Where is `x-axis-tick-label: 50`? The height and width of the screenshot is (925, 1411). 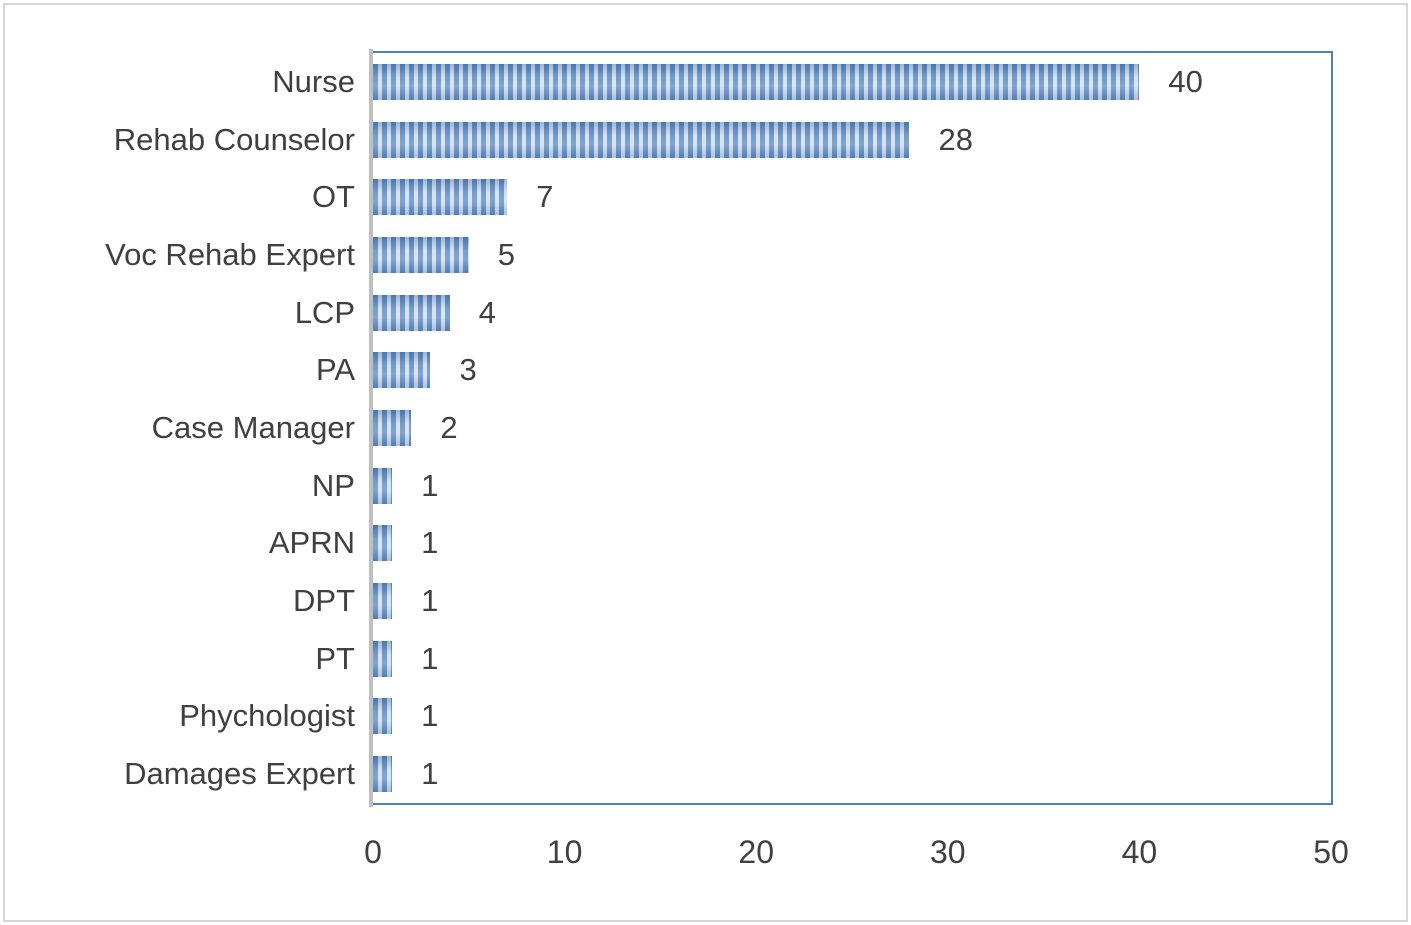
x-axis-tick-label: 50 is located at coordinates (1331, 852).